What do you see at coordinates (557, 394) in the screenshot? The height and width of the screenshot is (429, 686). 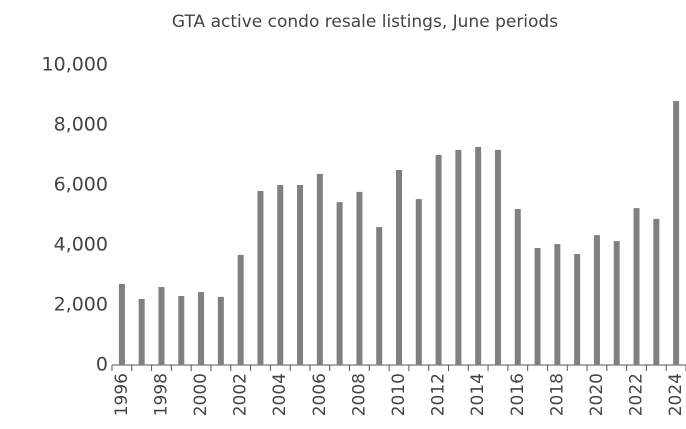 I see `x-tick-label: 2018` at bounding box center [557, 394].